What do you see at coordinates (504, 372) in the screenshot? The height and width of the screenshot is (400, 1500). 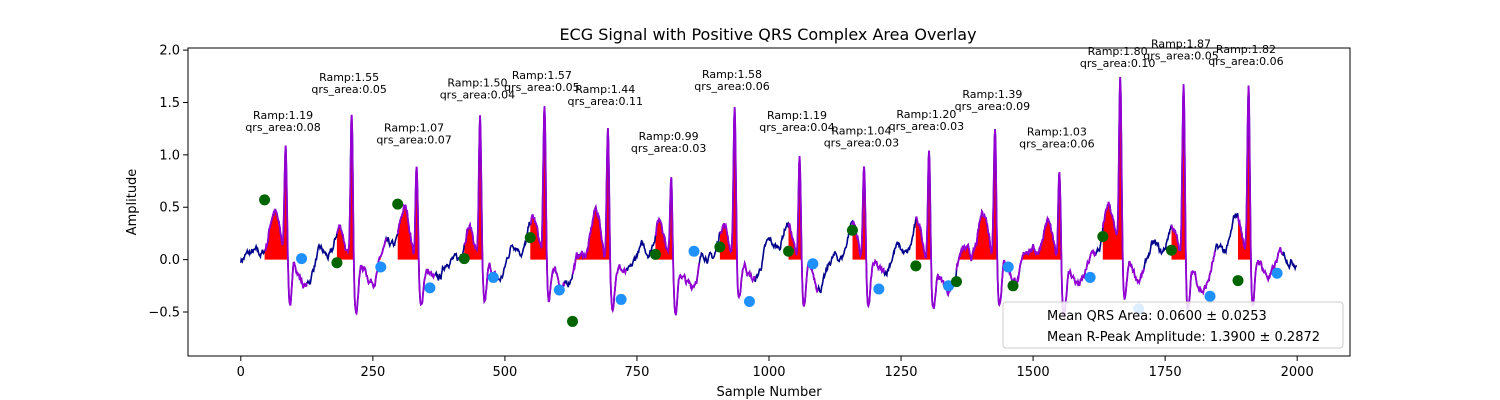 I see `x-tick-label: 500` at bounding box center [504, 372].